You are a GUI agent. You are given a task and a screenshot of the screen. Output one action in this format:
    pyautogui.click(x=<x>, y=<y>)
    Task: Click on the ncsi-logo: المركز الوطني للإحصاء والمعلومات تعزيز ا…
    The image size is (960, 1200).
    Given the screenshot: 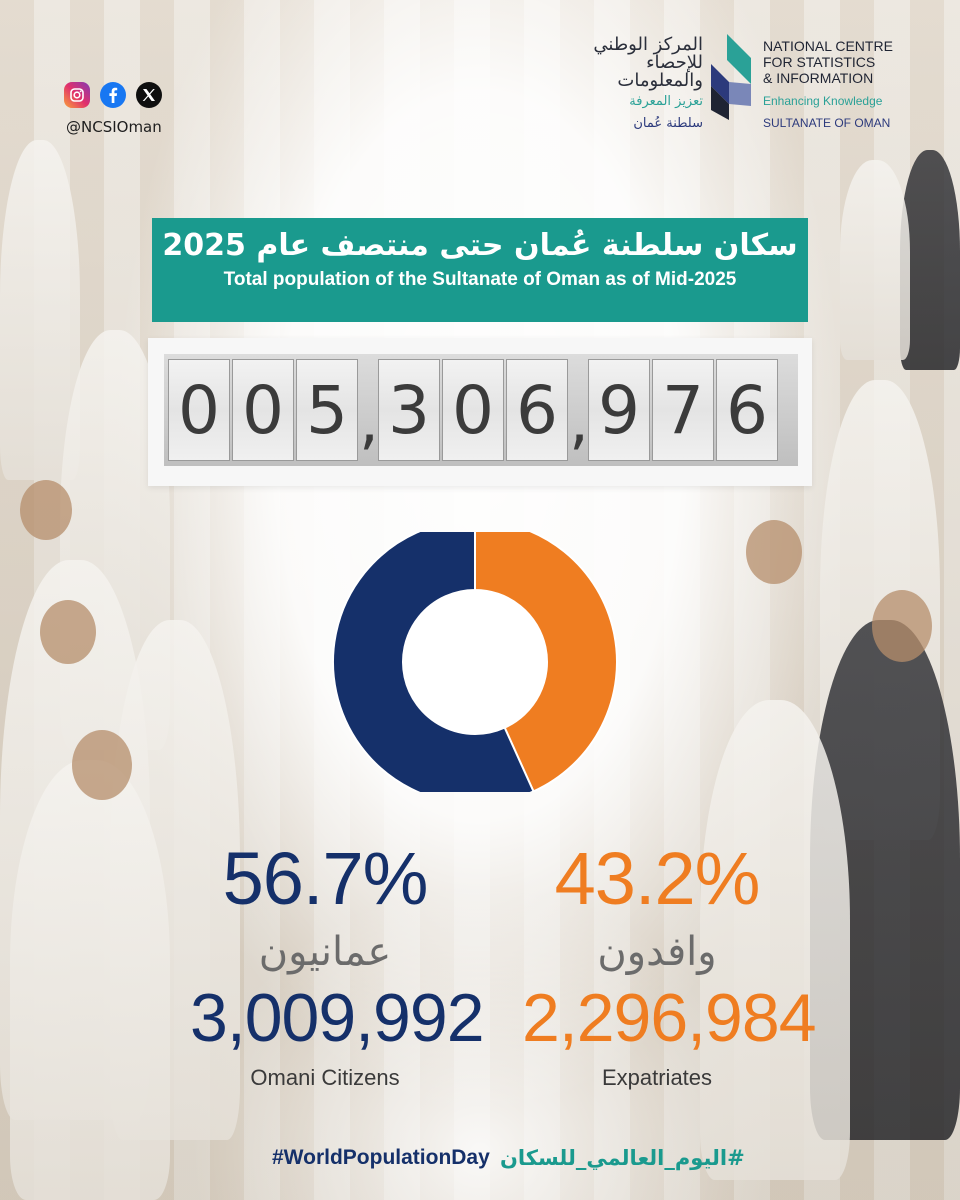 What is the action you would take?
    pyautogui.click(x=754, y=82)
    